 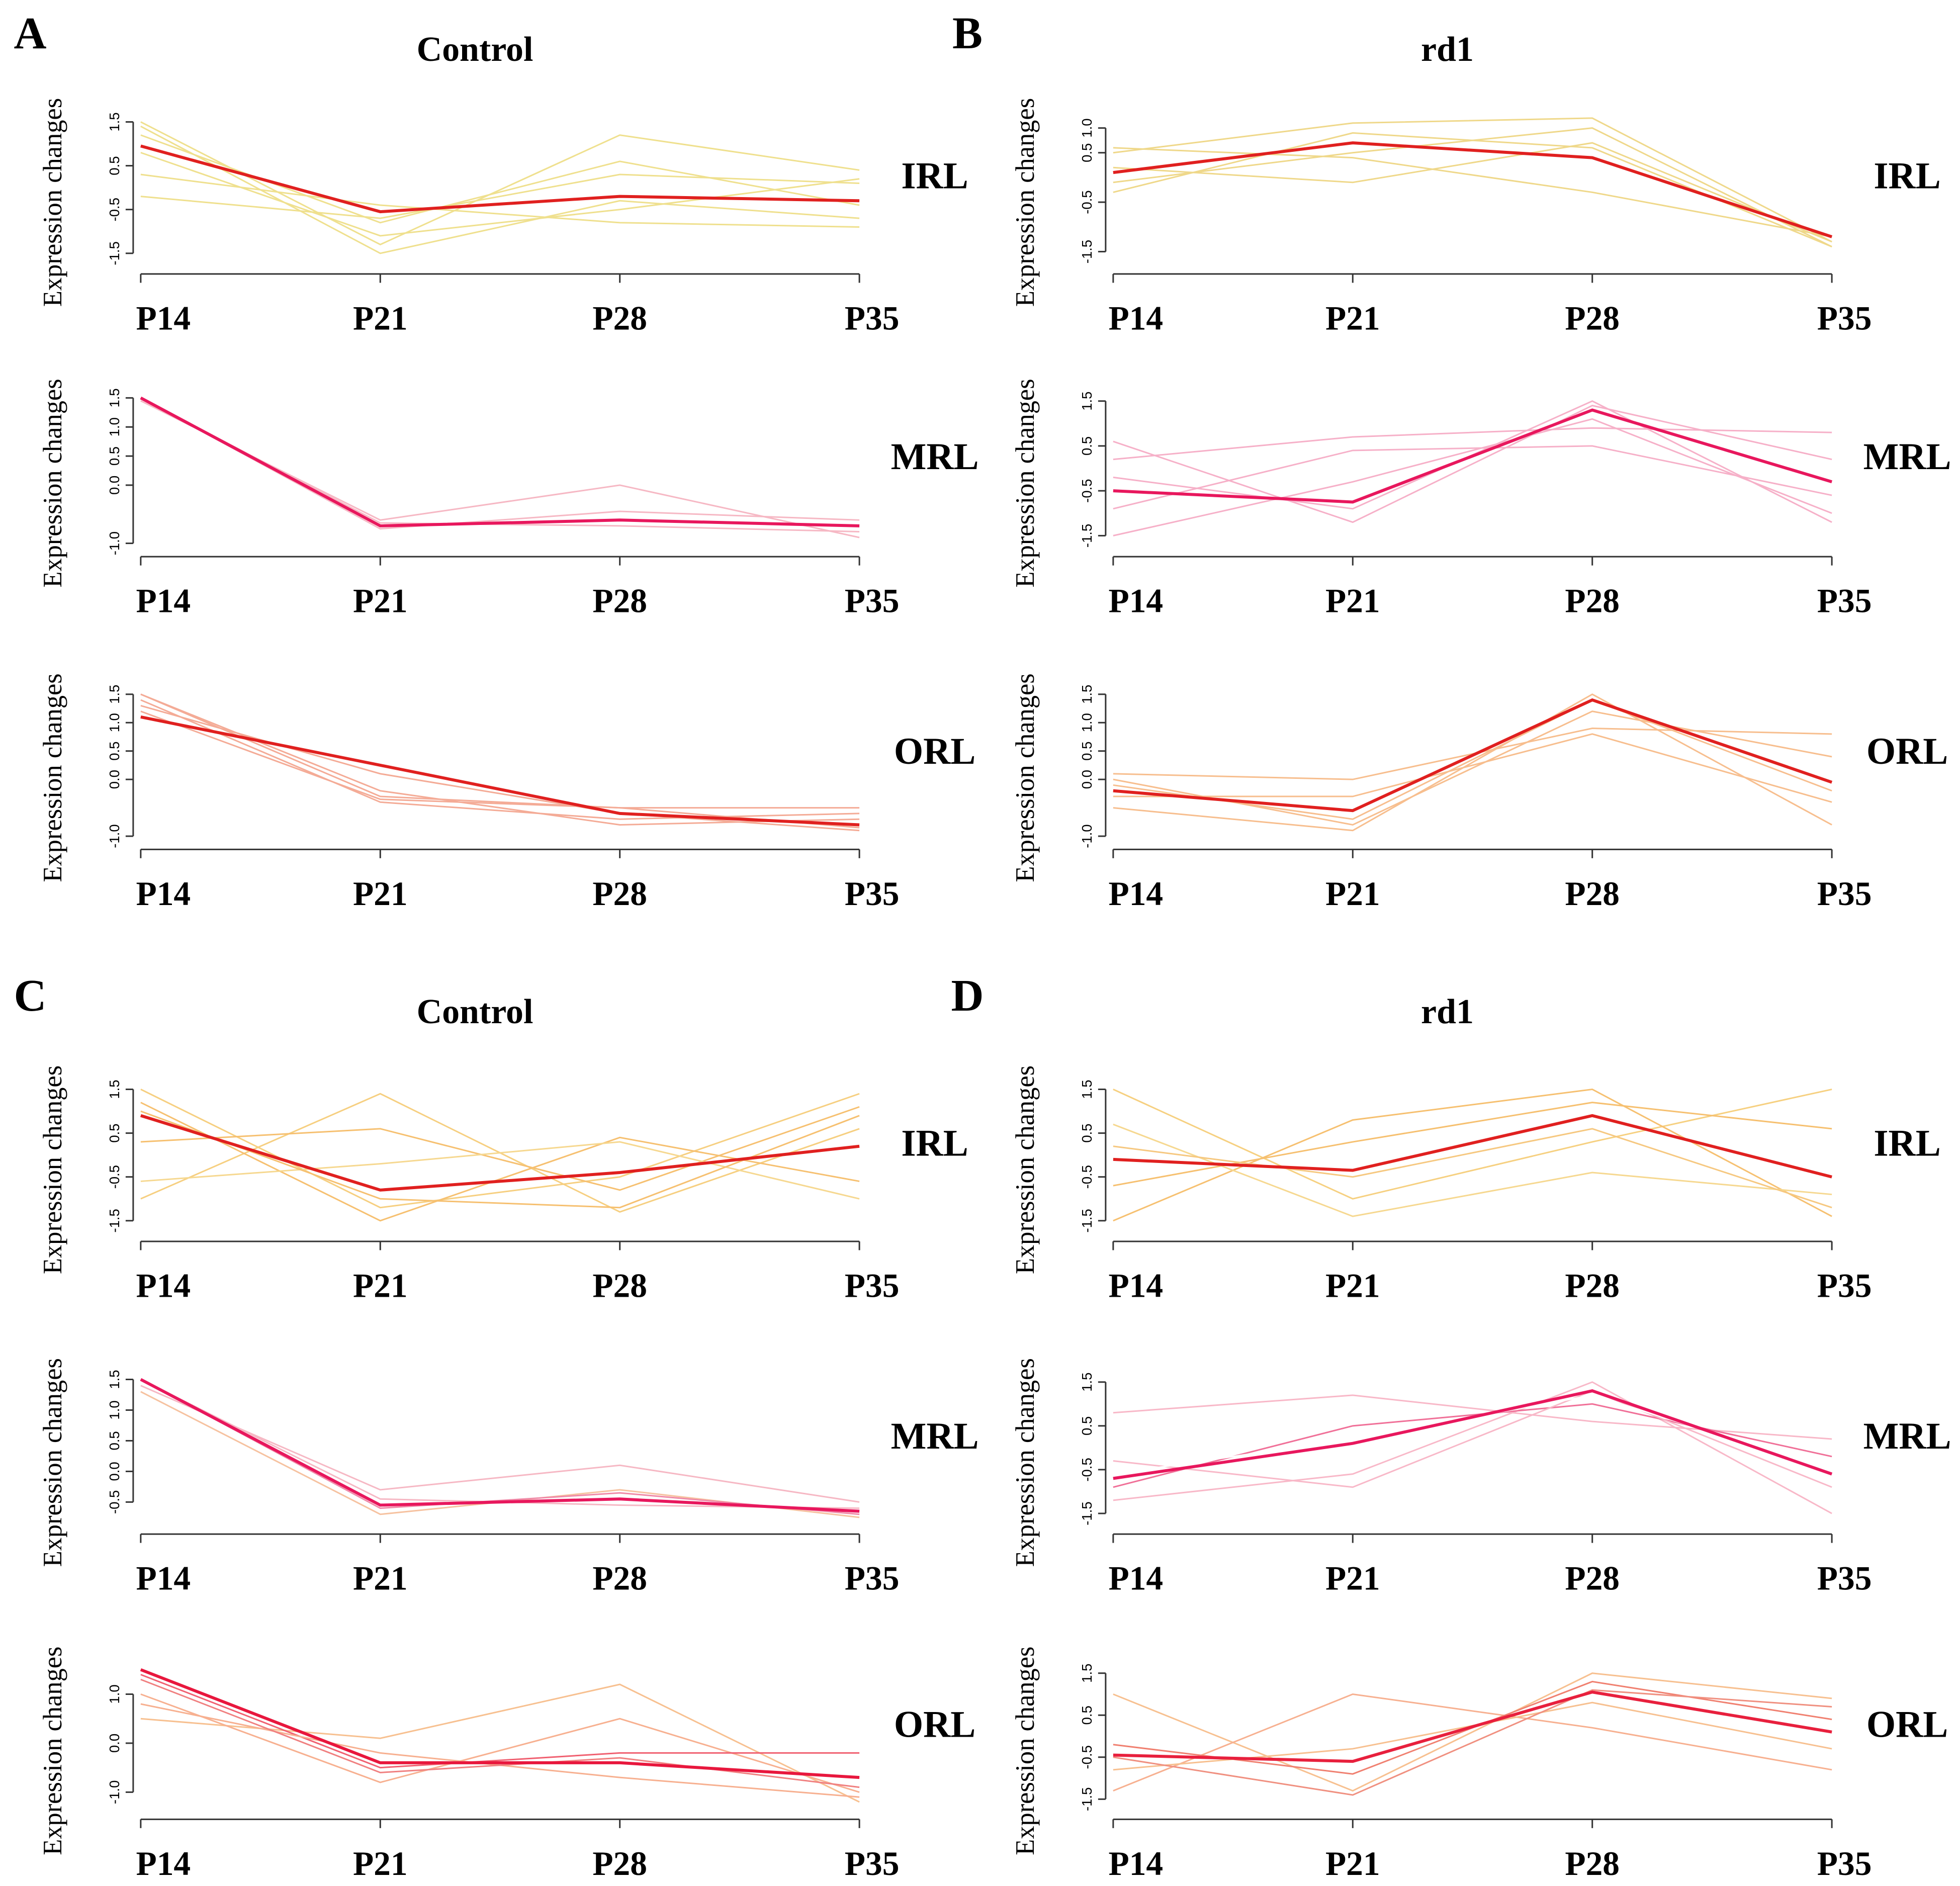 What do you see at coordinates (967, 996) in the screenshot?
I see `panel-label: D` at bounding box center [967, 996].